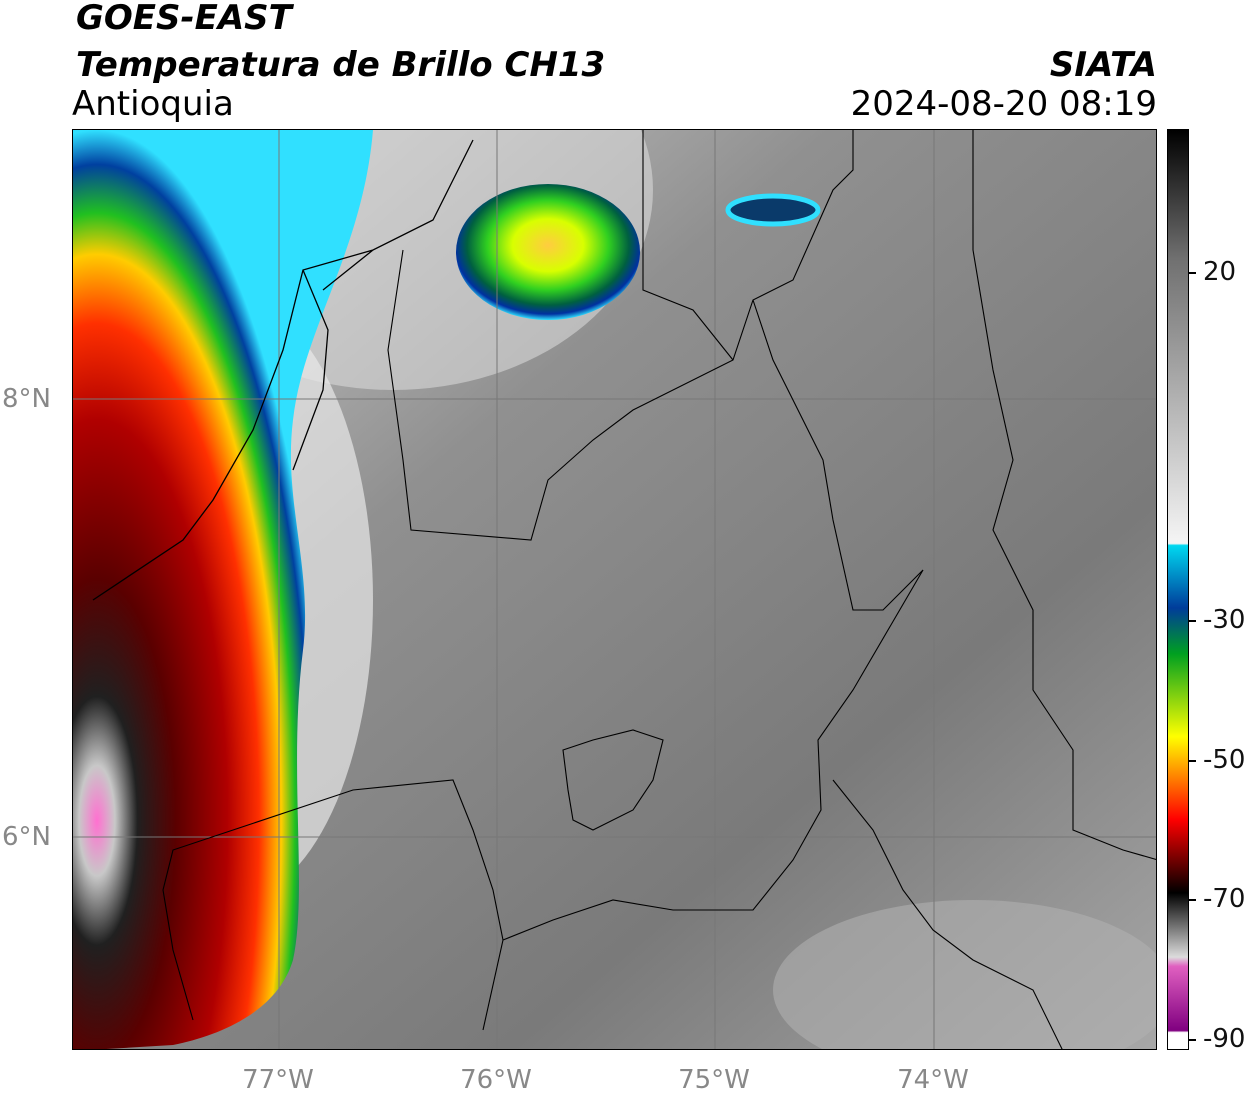 The image size is (1252, 1099). What do you see at coordinates (153, 104) in the screenshot?
I see `region-title: Antioquia` at bounding box center [153, 104].